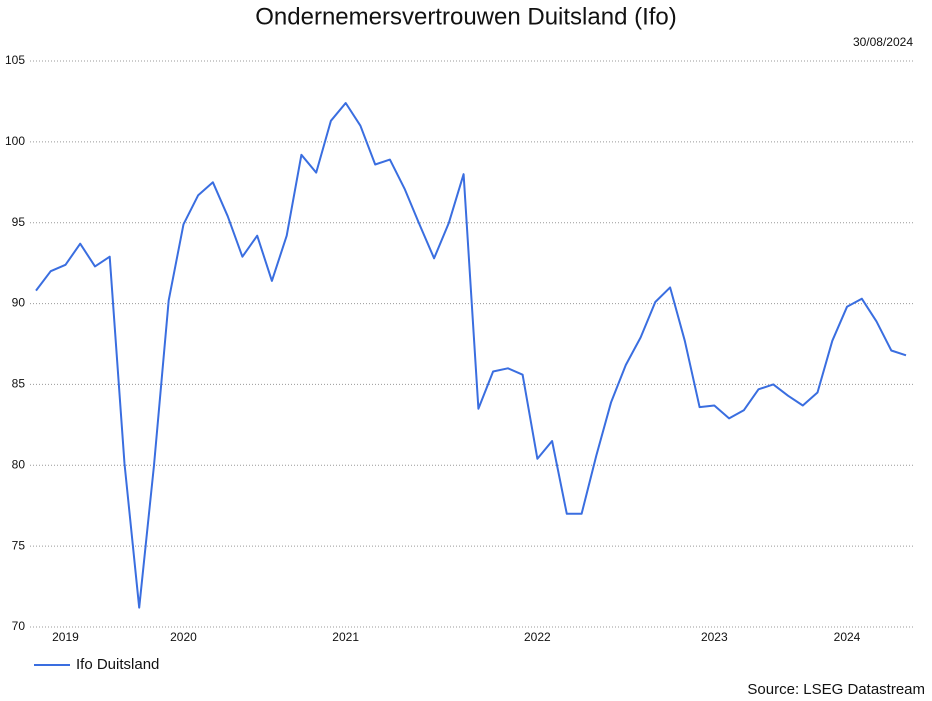 This screenshot has height=701, width=932. I want to click on legend-label: Ifo Duitsland, so click(117, 664).